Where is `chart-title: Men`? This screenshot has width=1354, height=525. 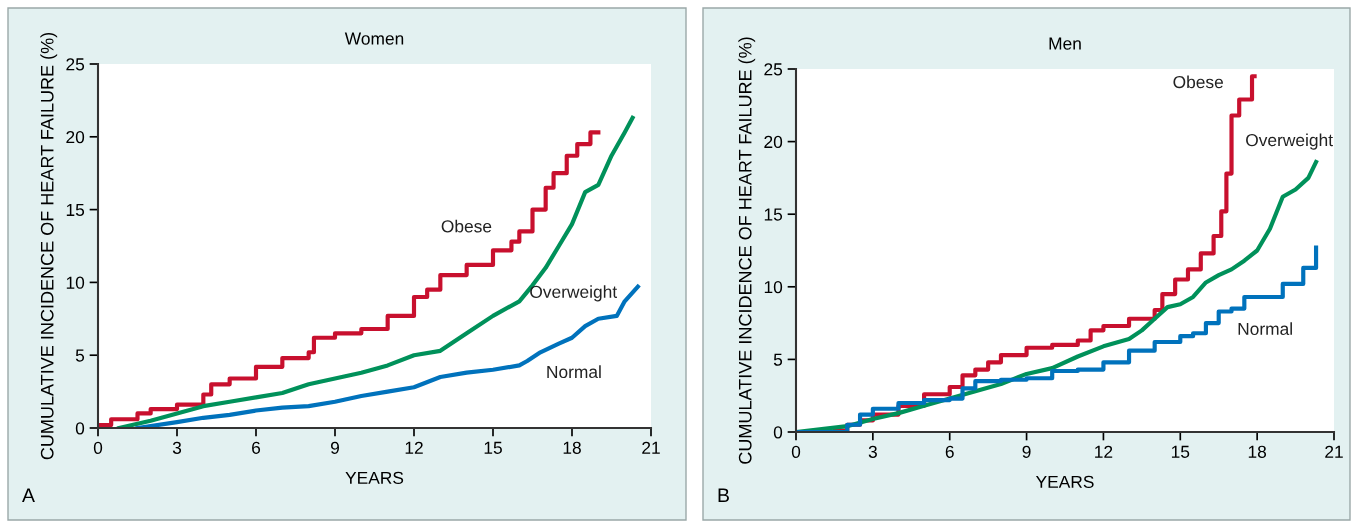 chart-title: Men is located at coordinates (1065, 43).